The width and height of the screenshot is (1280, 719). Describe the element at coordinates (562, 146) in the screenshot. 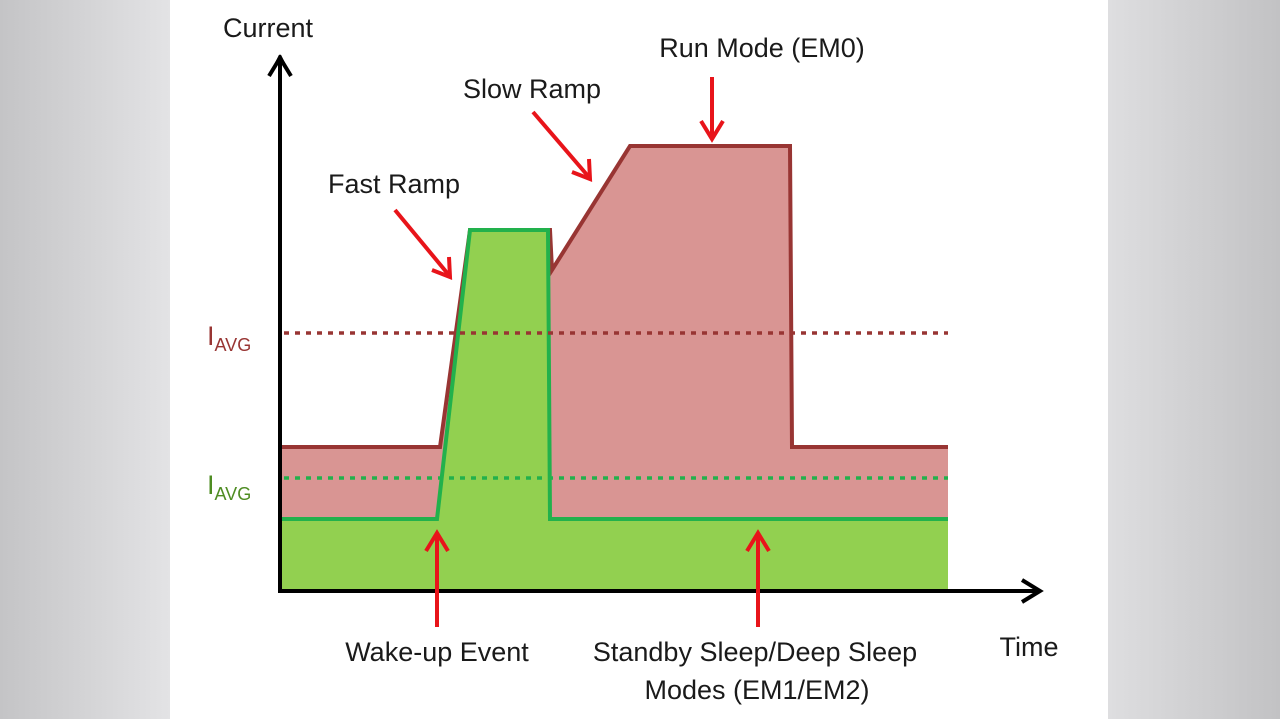

I see `slow-ramp-arrow` at that location.